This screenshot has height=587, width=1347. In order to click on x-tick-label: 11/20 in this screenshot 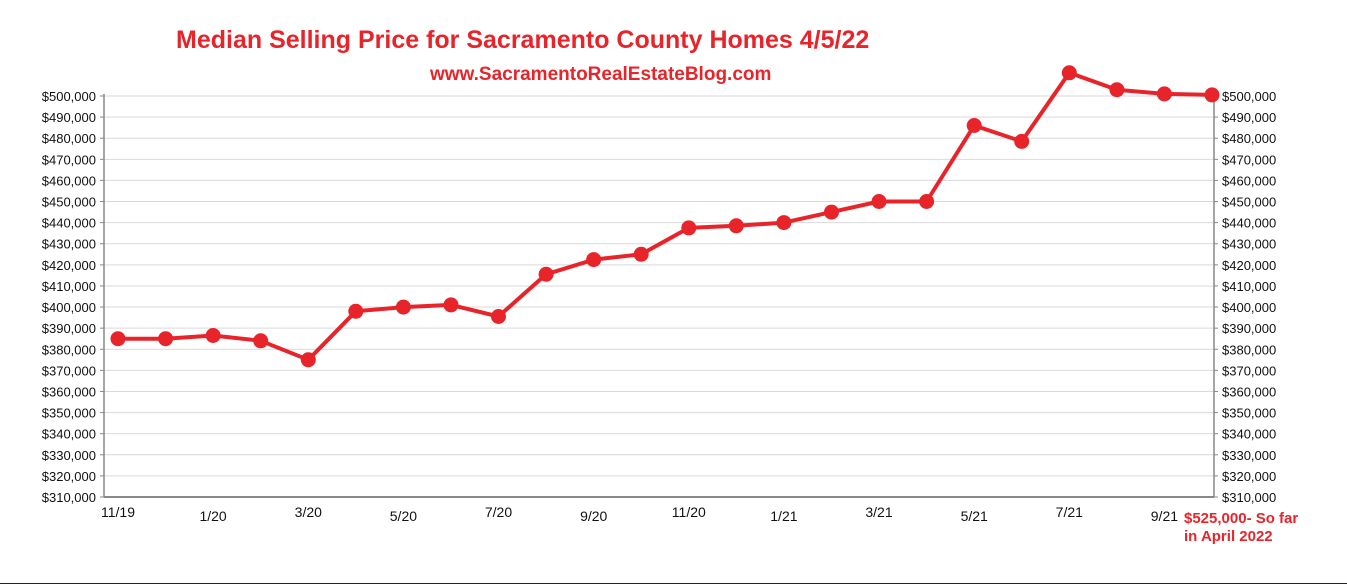, I will do `click(689, 512)`.